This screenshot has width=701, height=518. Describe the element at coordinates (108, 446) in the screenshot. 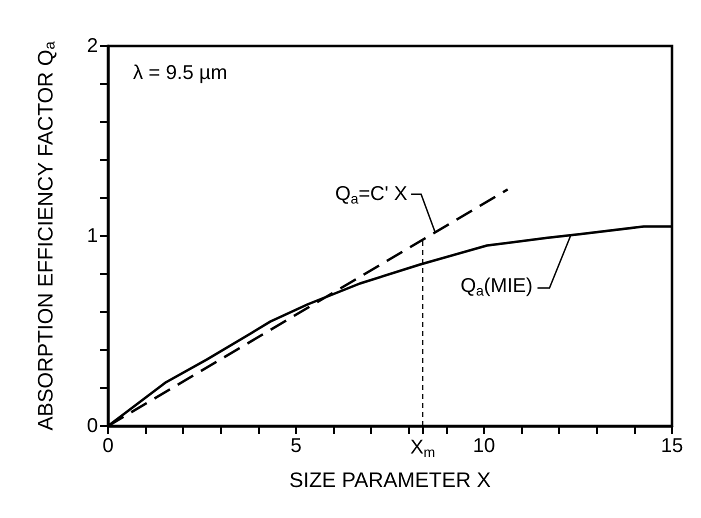

I see `x-tick-label: 0` at that location.